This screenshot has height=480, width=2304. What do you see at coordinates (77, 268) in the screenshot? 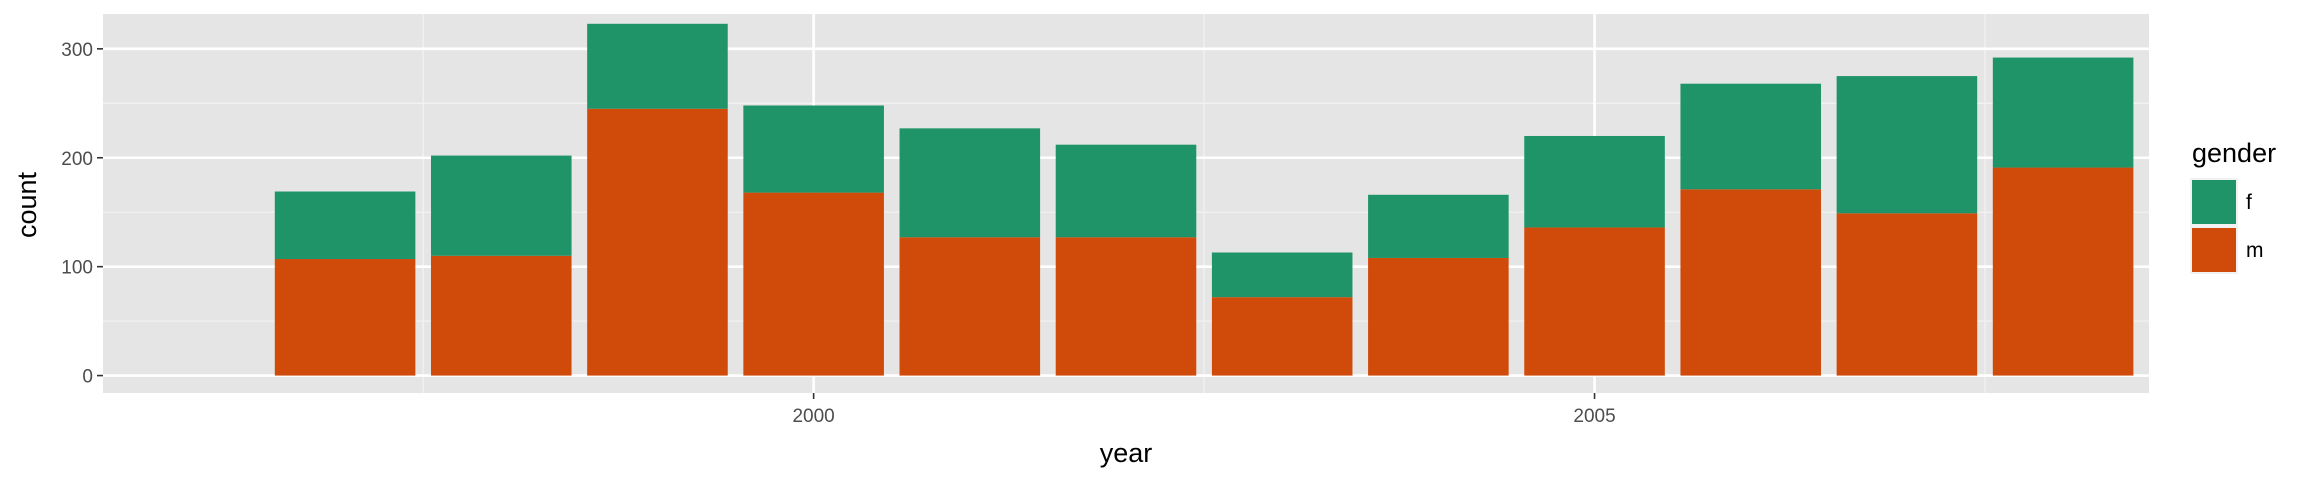
I see `y-tick-label: 100` at bounding box center [77, 268].